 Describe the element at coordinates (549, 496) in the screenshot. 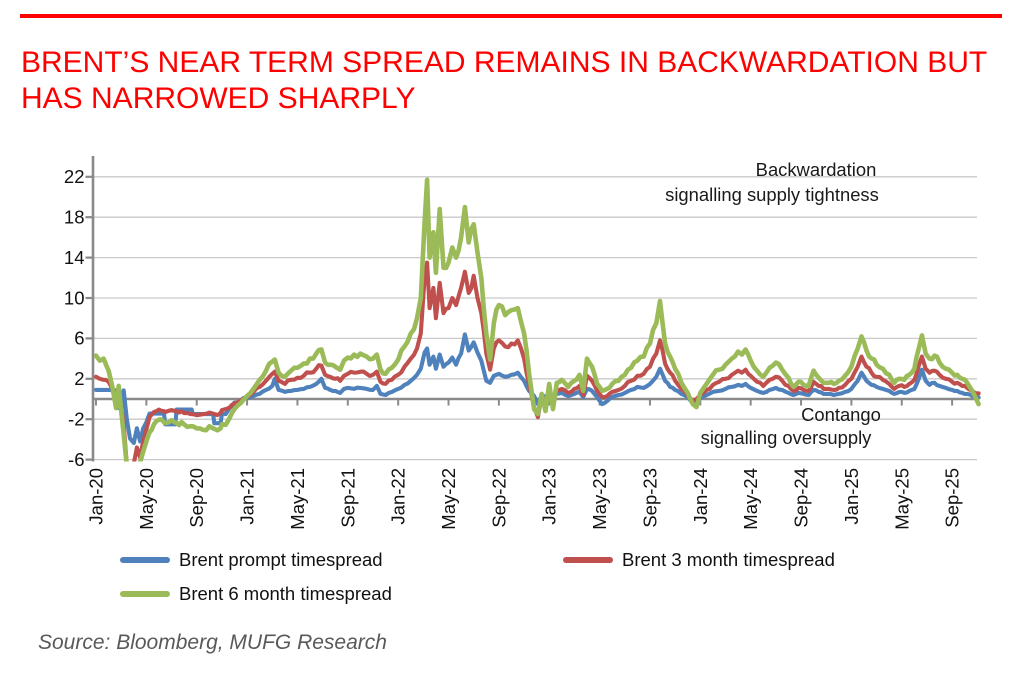

I see `svg-text: Jan-23` at that location.